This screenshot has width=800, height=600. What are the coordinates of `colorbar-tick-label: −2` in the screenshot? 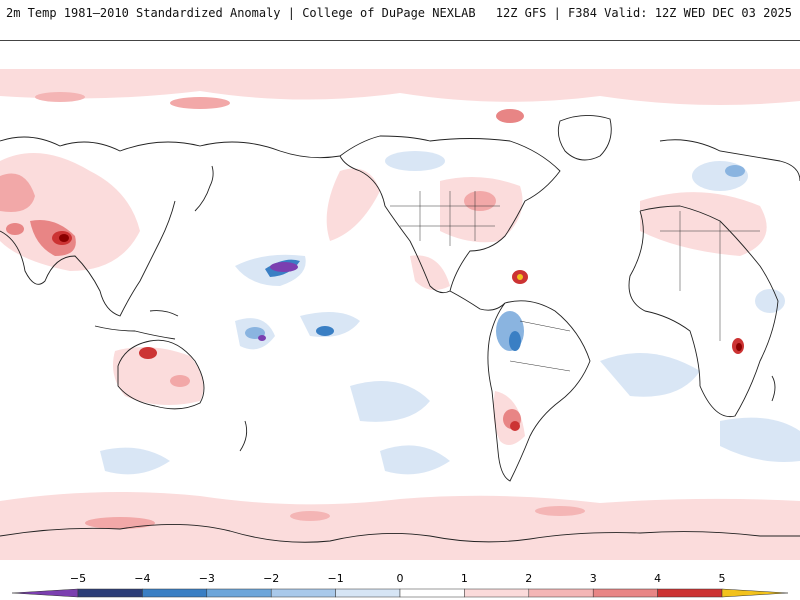 It's located at (271, 578).